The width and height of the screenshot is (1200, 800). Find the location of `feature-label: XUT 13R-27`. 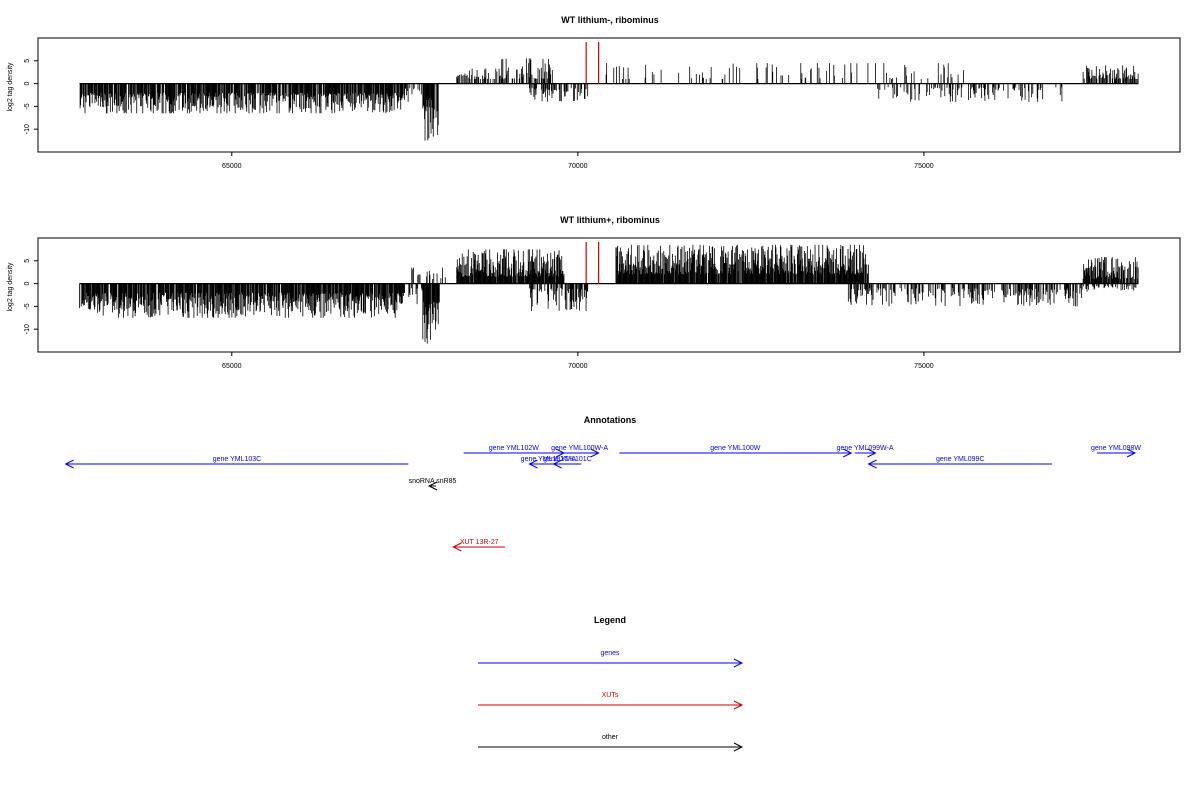

feature-label: XUT 13R-27 is located at coordinates (479, 542).